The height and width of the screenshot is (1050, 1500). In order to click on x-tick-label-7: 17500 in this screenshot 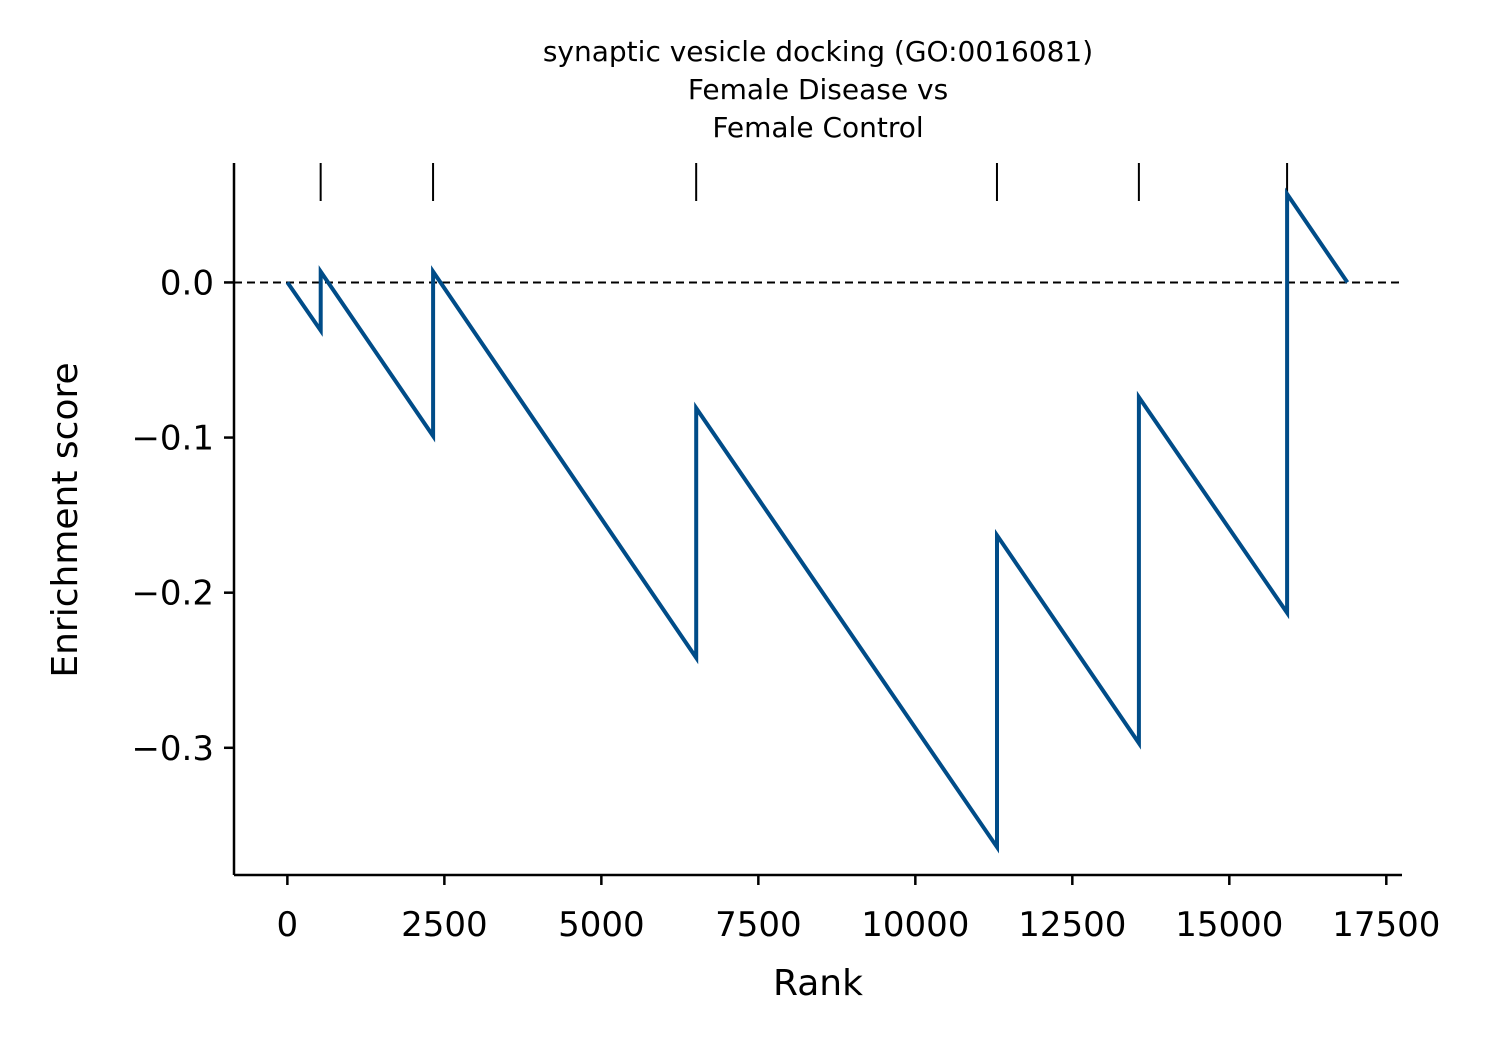, I will do `click(1386, 925)`.